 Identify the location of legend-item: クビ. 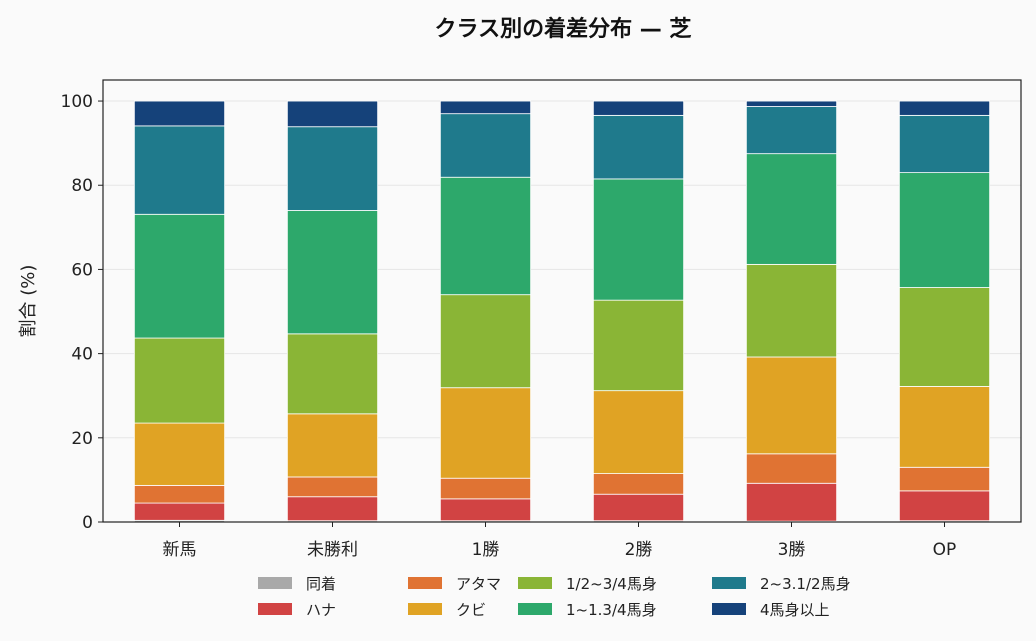
(447, 610).